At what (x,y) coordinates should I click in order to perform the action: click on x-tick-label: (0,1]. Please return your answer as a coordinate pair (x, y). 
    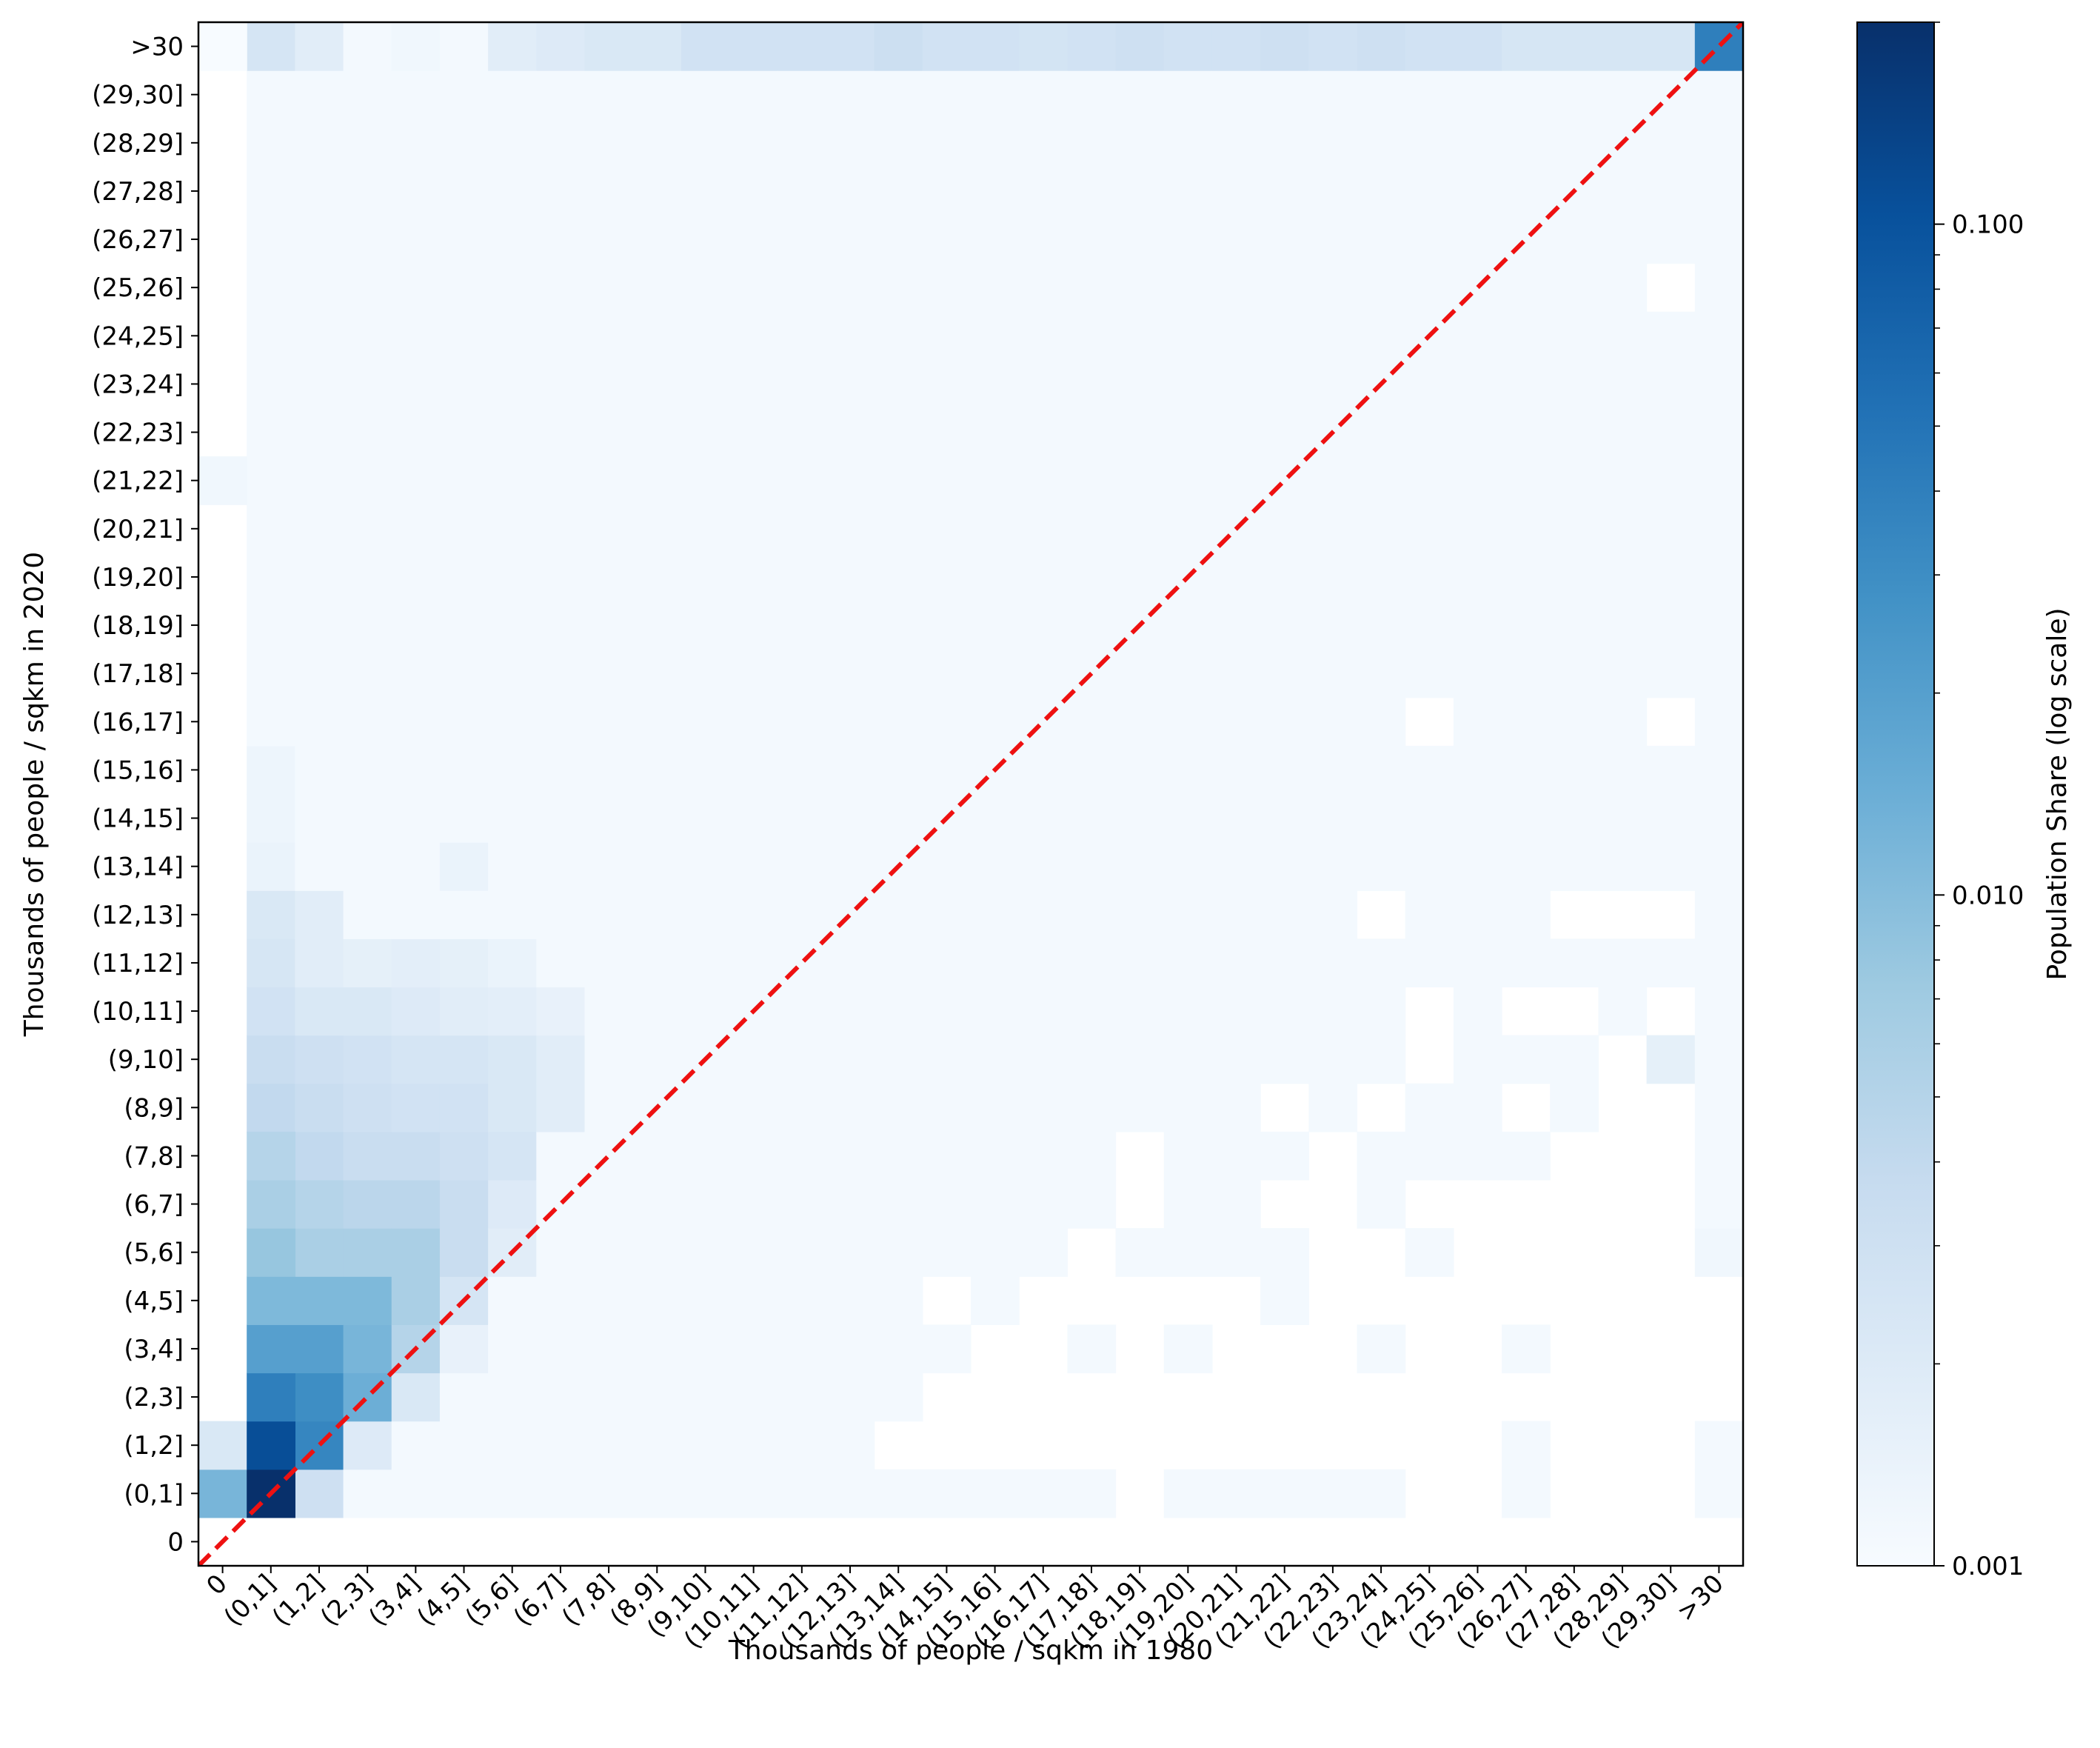
    Looking at the image, I should click on (249, 1601).